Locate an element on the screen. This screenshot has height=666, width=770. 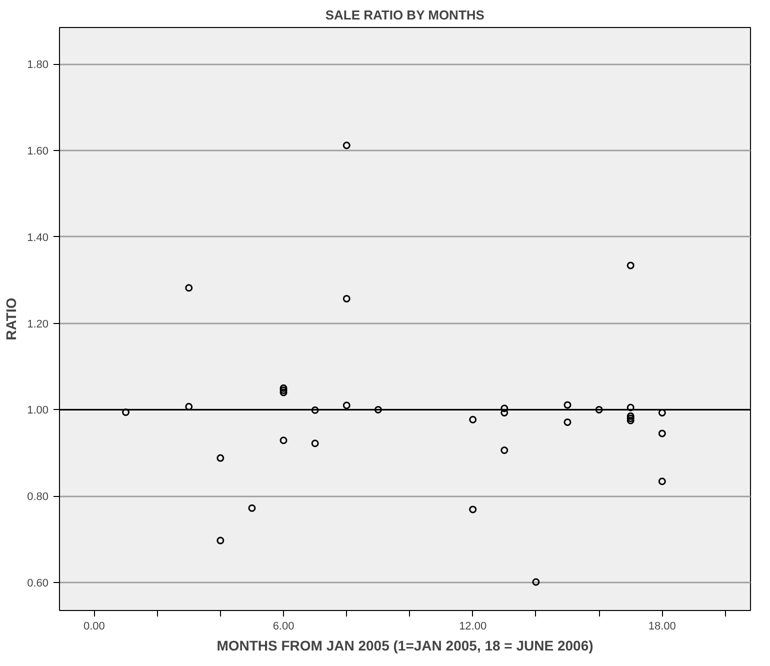
y-tick-label: 1.20 is located at coordinates (38, 324).